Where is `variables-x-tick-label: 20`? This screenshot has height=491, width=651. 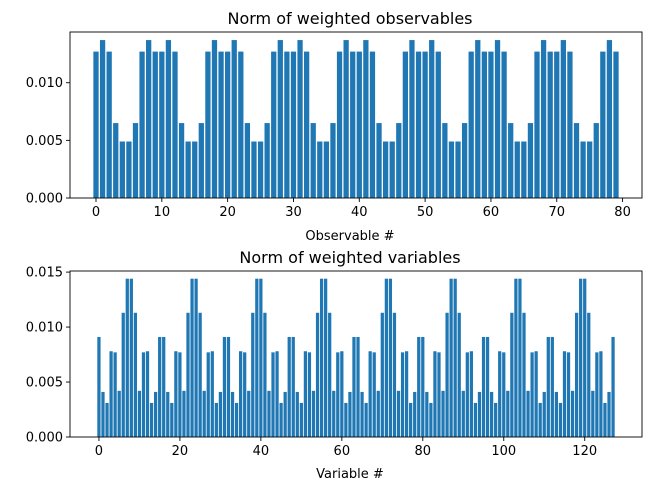 variables-x-tick-label: 20 is located at coordinates (180, 451).